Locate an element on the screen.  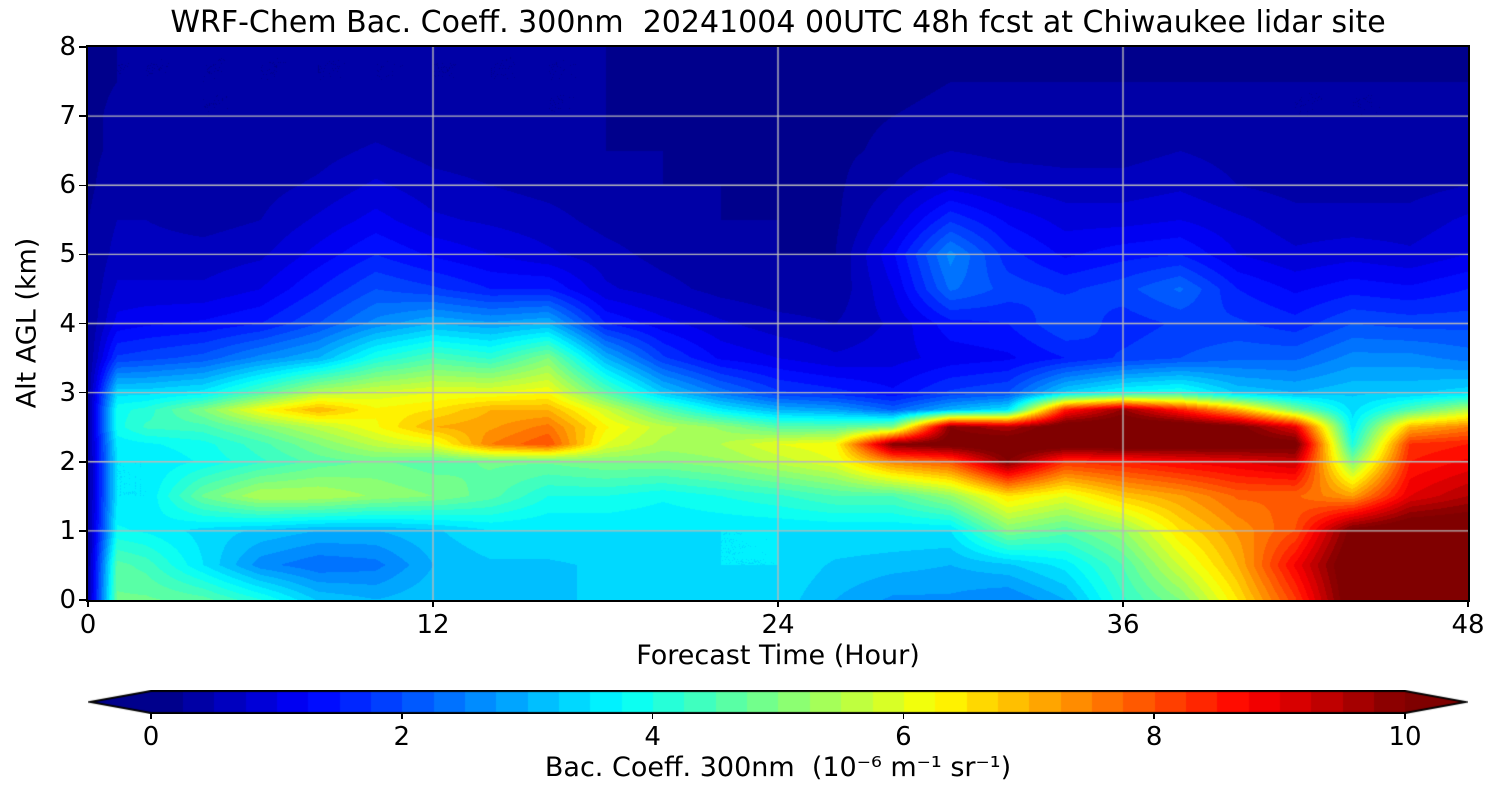
colorbar-canvas is located at coordinates (778, 702).